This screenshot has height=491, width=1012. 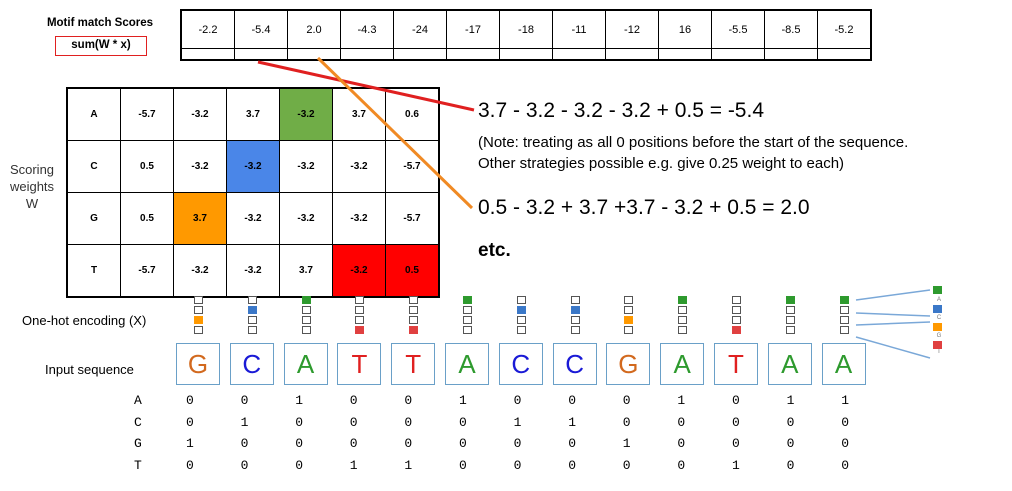 What do you see at coordinates (937, 345) in the screenshot?
I see `legend-swatch-t` at bounding box center [937, 345].